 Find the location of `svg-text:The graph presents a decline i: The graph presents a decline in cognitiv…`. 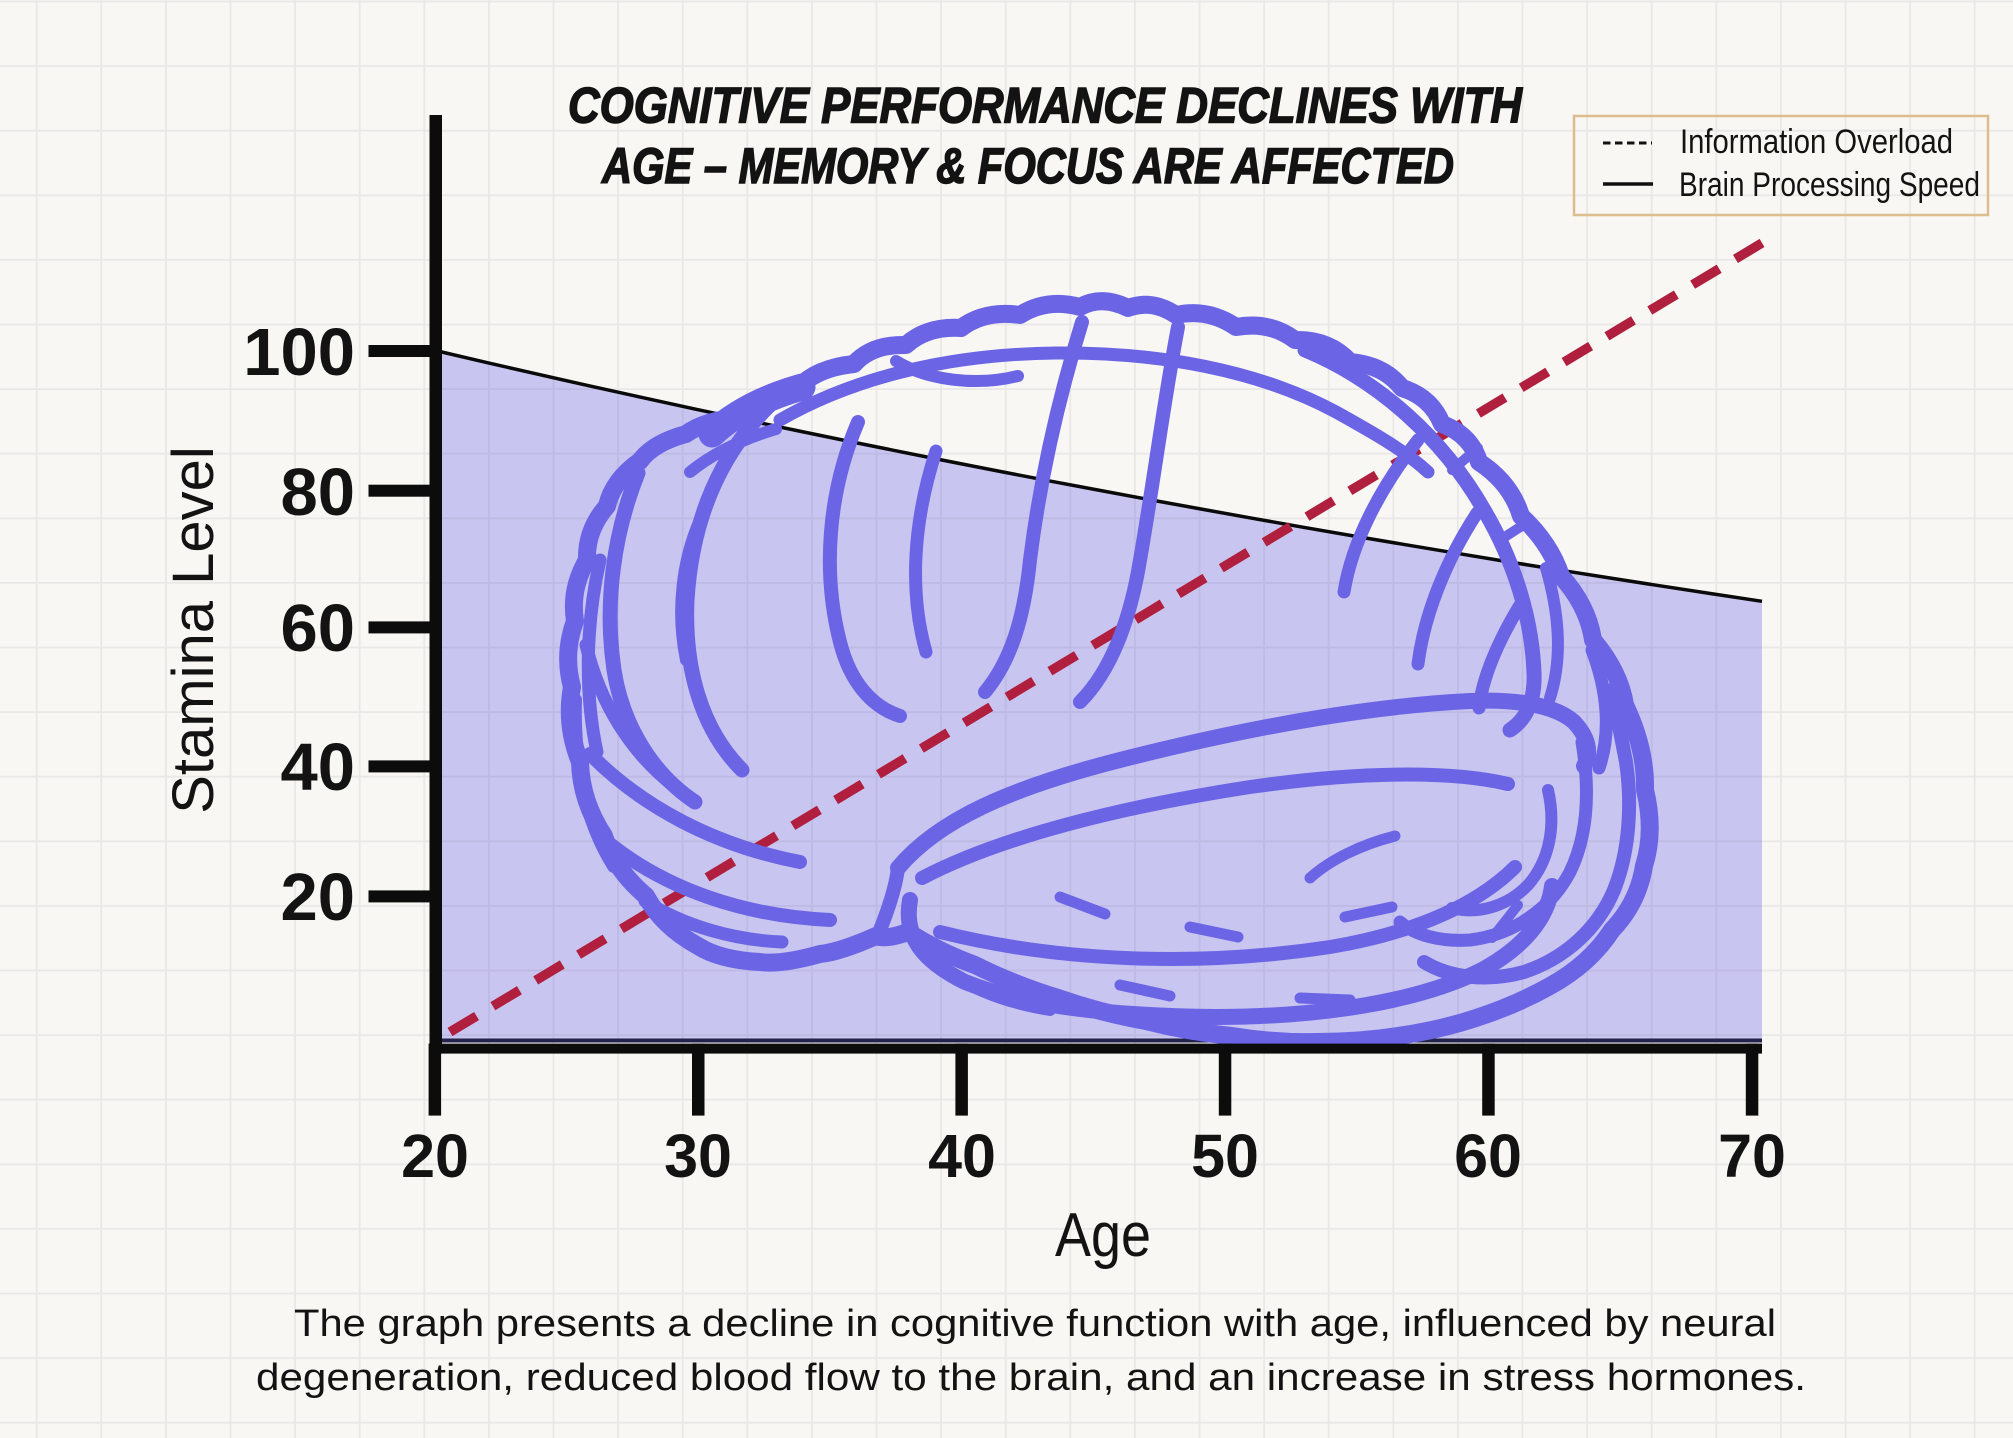

svg-text:The graph presents a decline i: The graph presents a decline in cognitiv… is located at coordinates (1035, 1324).